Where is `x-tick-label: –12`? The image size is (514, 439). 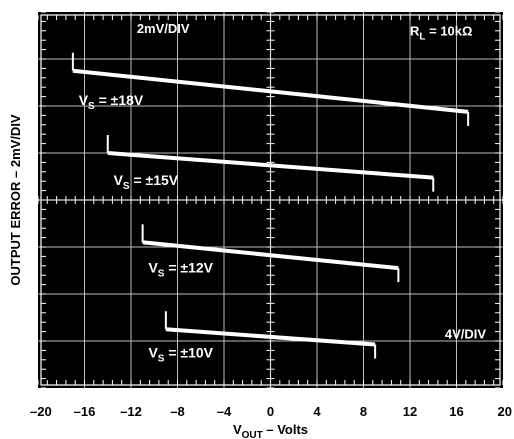
x-tick-label: –12 is located at coordinates (131, 411).